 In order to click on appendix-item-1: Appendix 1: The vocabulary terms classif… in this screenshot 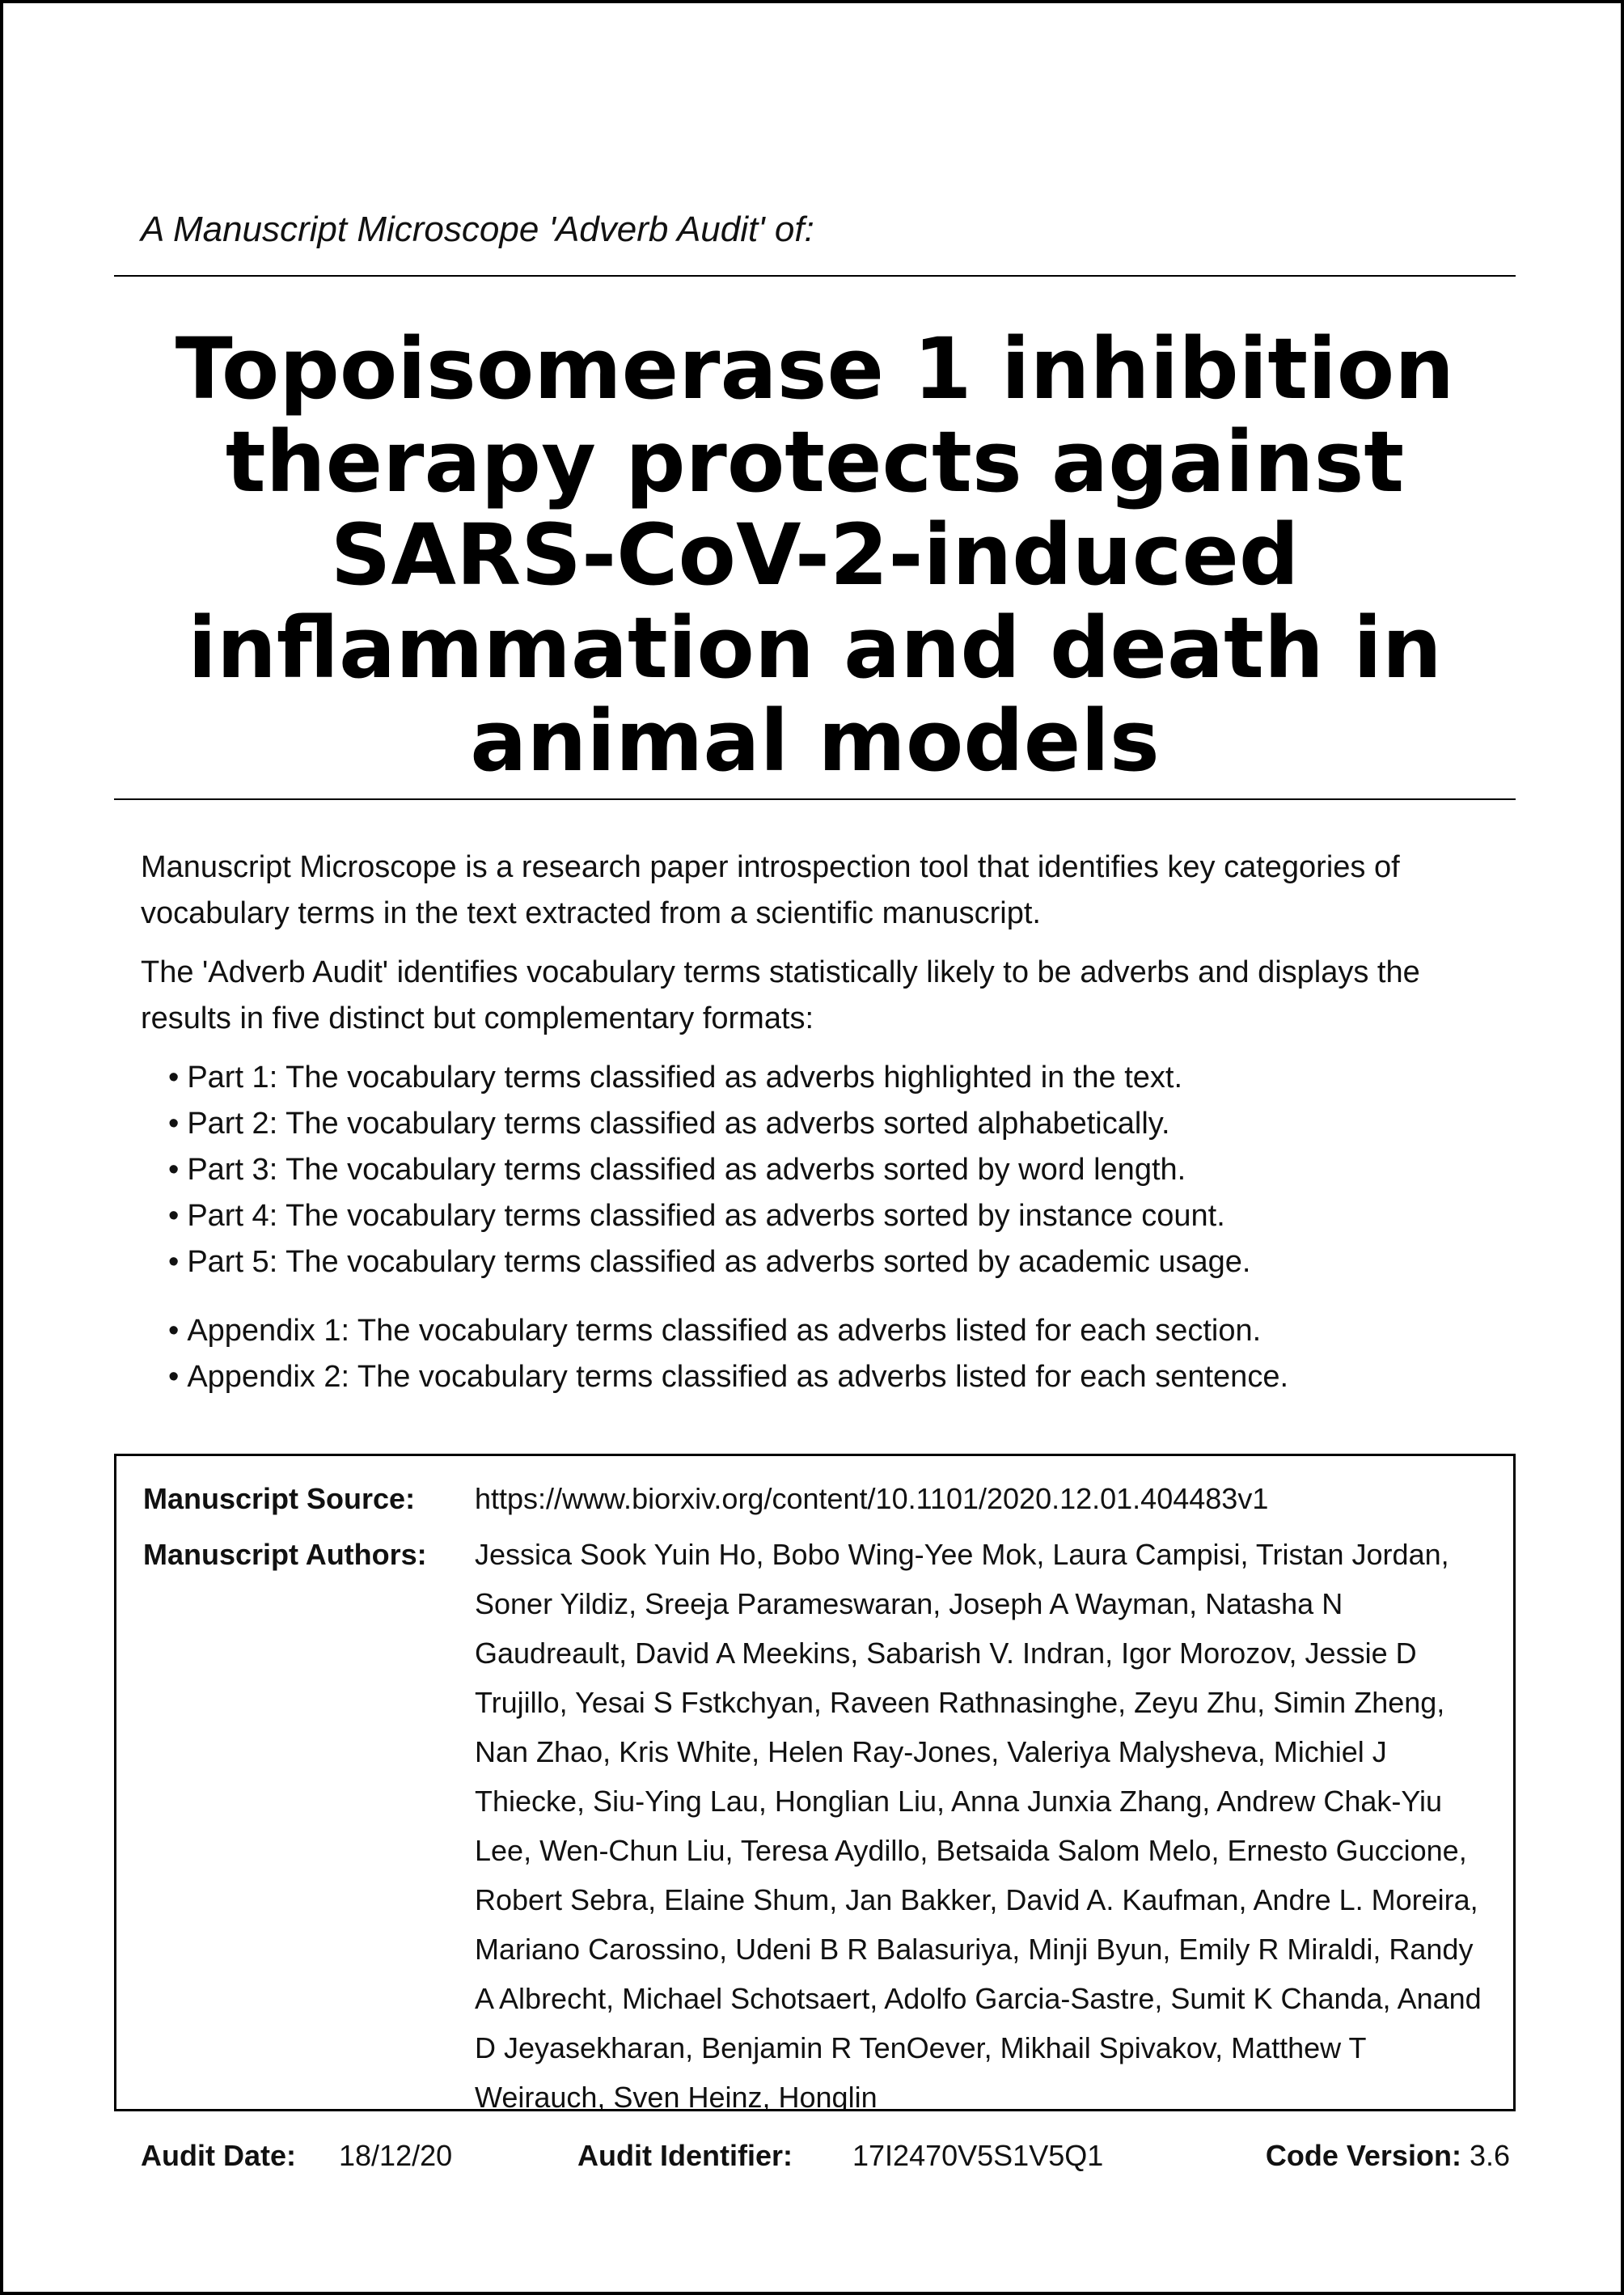, I will do `click(833, 1331)`.